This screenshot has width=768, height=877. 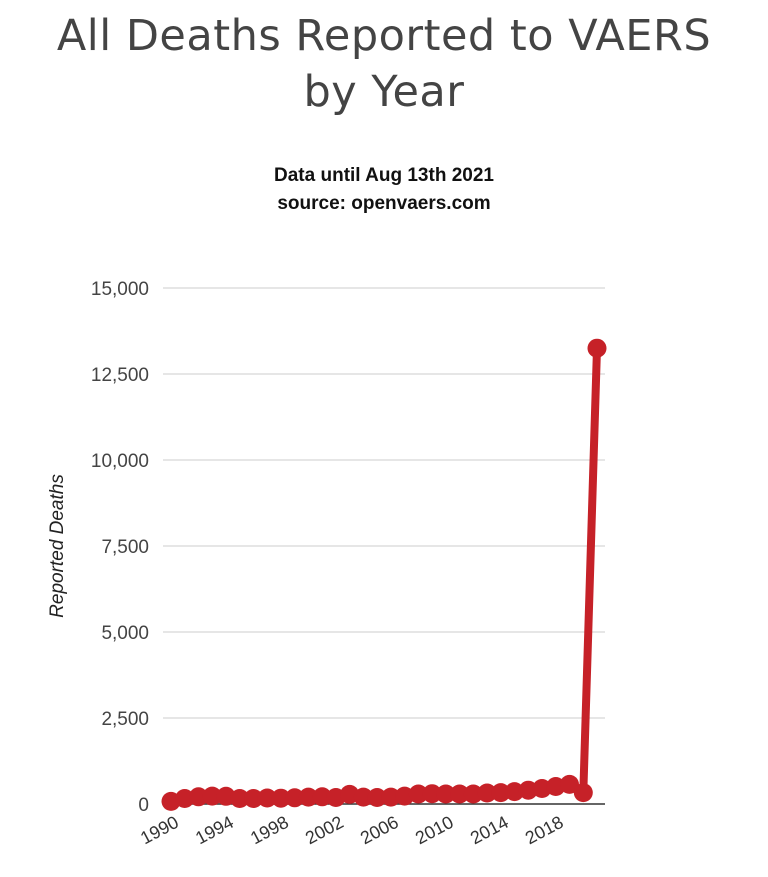 I want to click on y-tick-label: 12,500, so click(x=120, y=375).